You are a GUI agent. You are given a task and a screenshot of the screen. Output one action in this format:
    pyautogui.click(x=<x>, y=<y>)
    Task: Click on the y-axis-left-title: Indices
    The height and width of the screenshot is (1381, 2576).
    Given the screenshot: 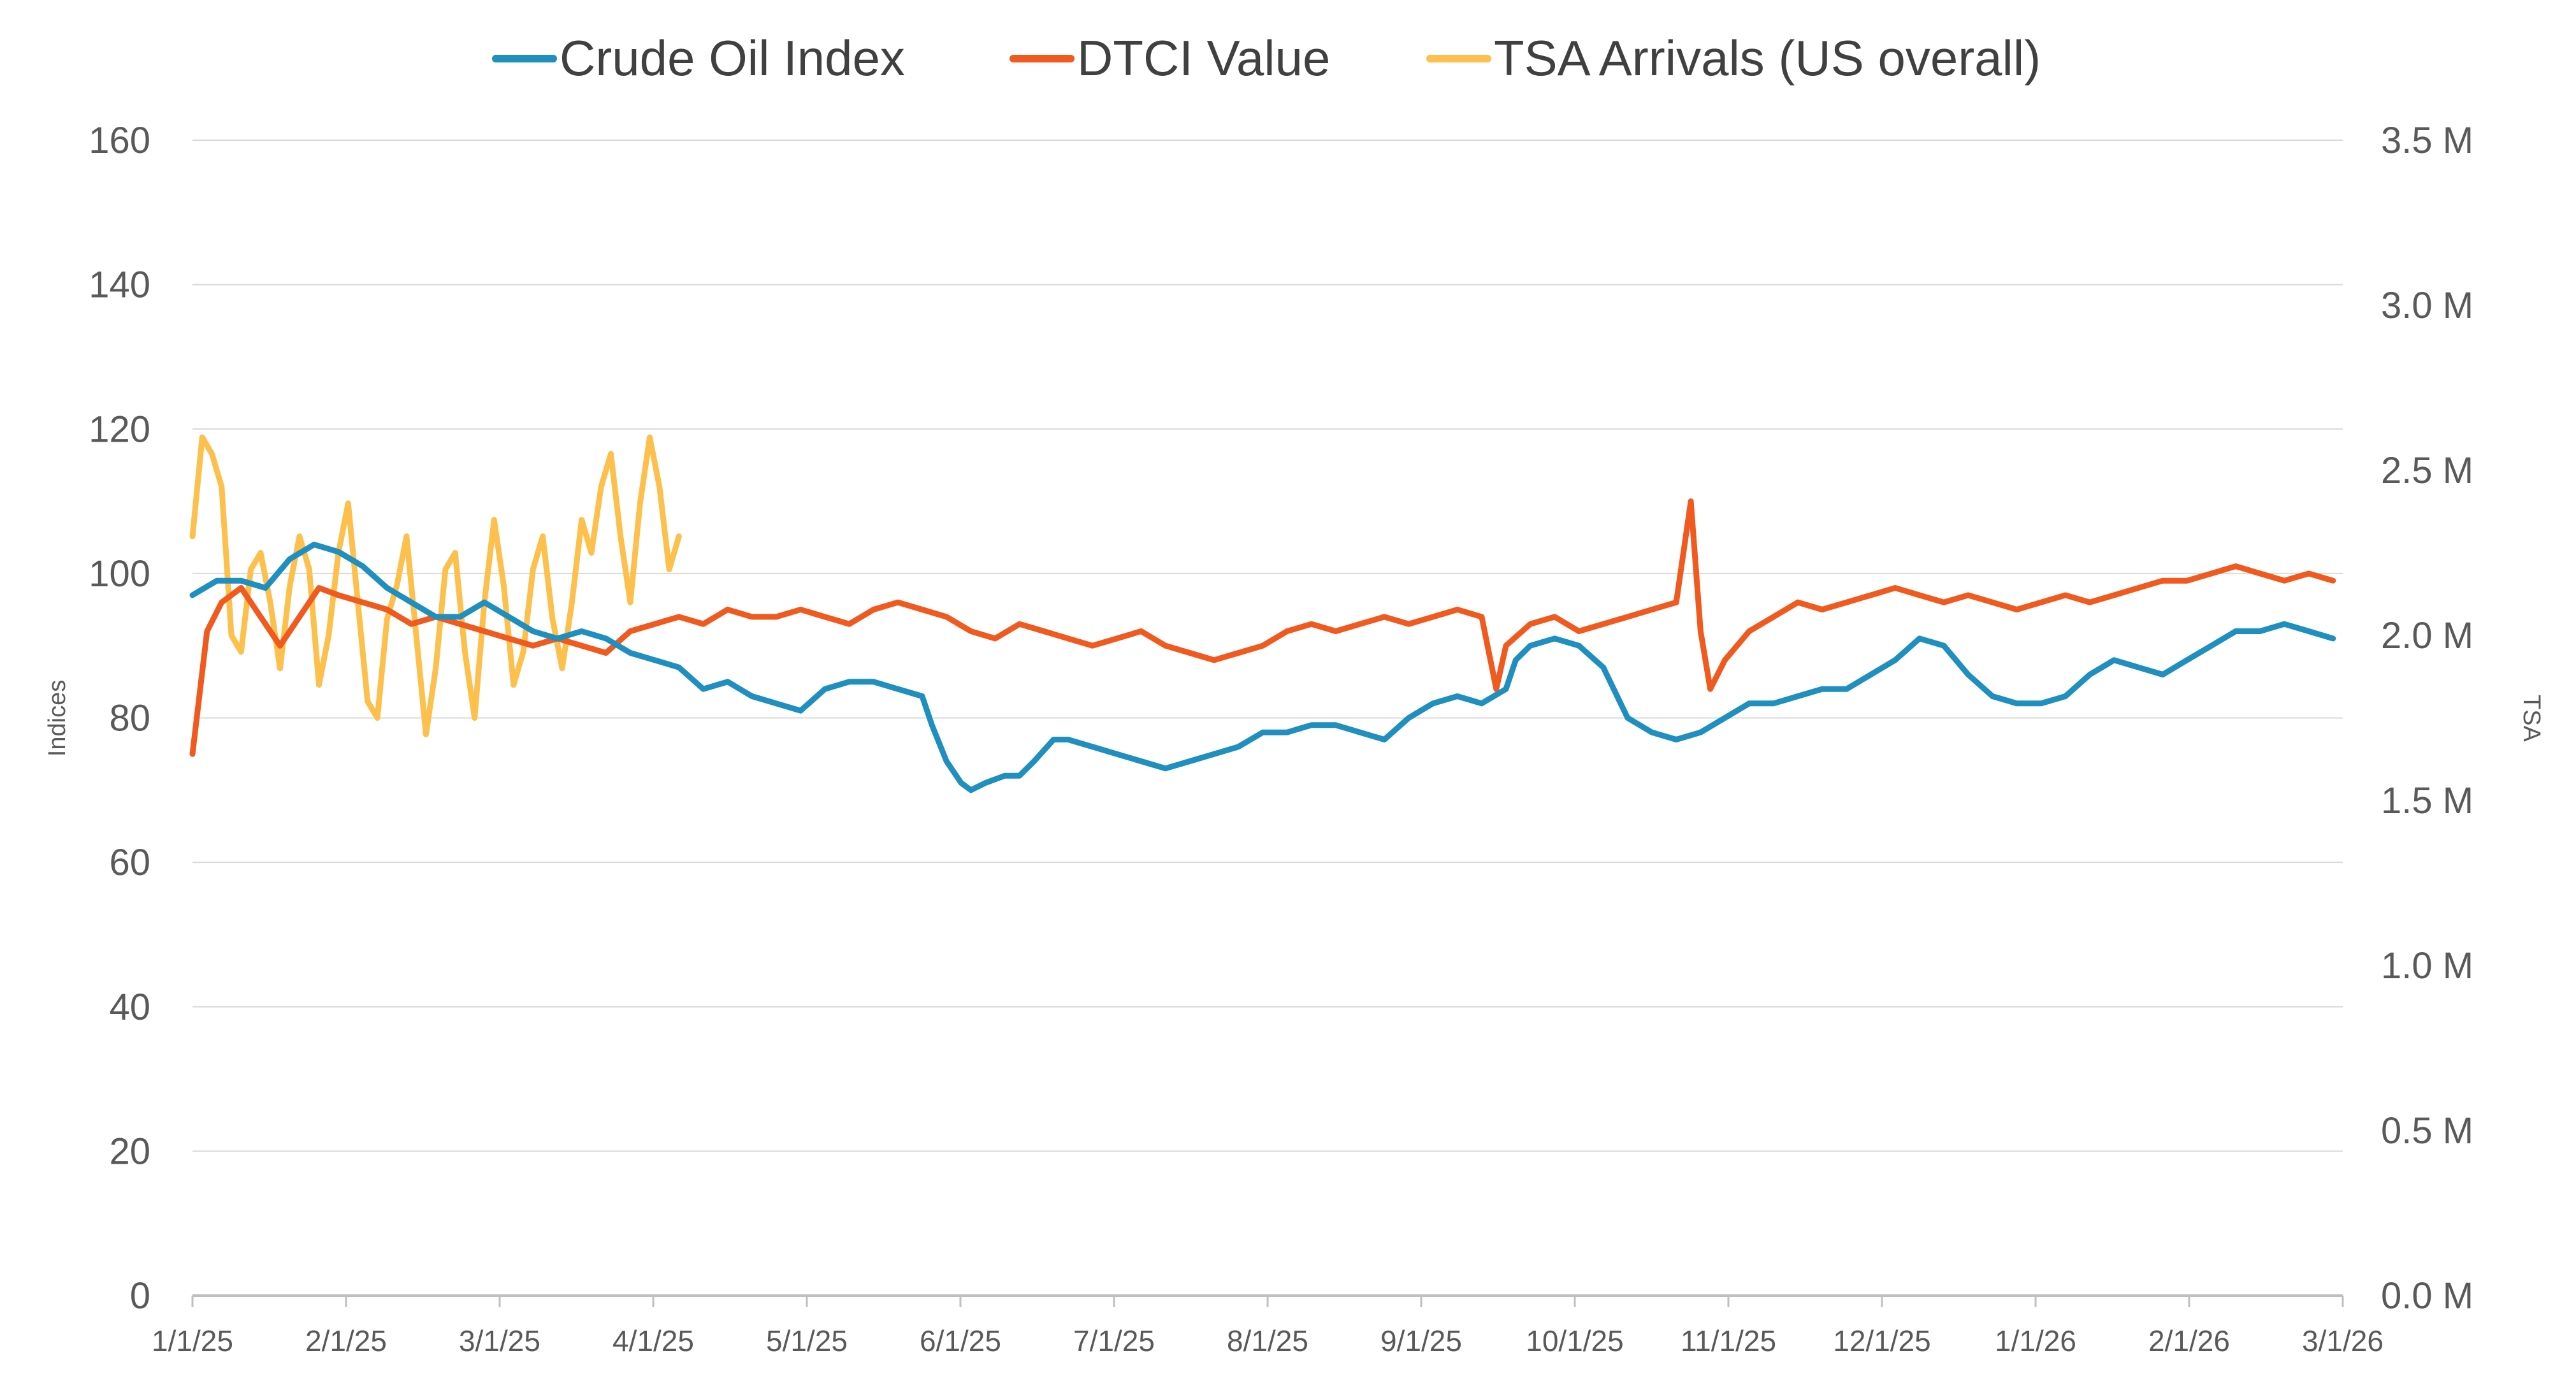 What is the action you would take?
    pyautogui.click(x=57, y=718)
    